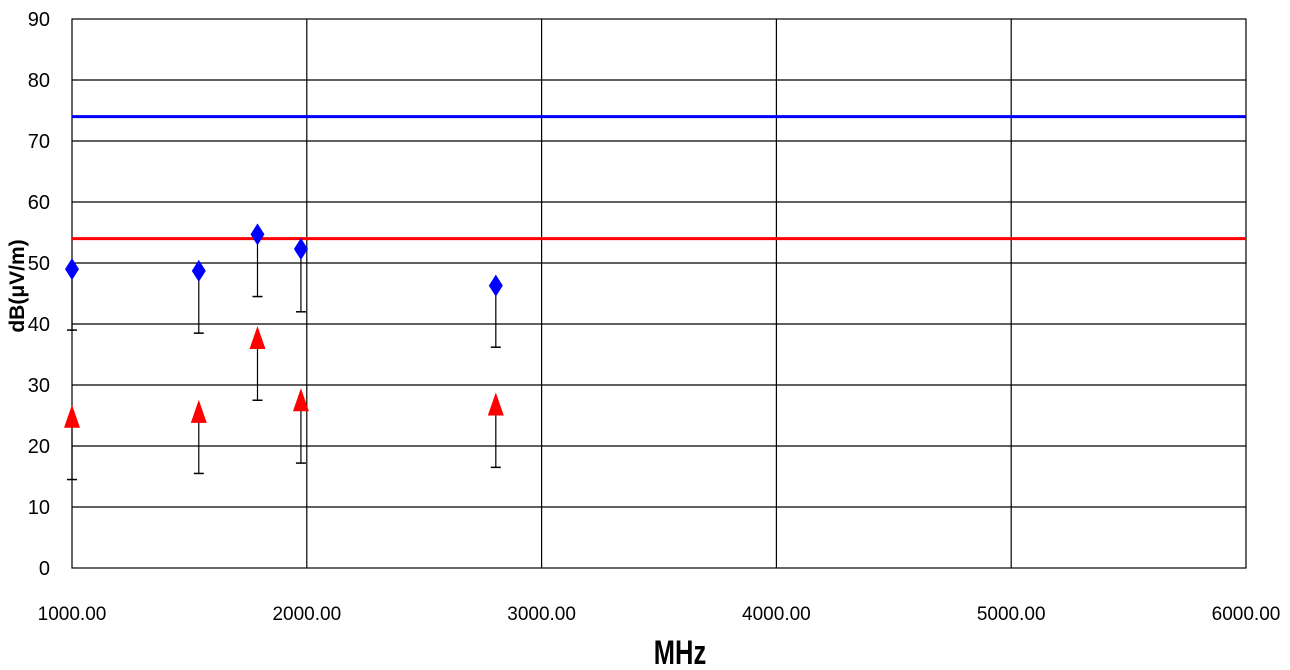  I want to click on y-tick-label: 0, so click(44, 569).